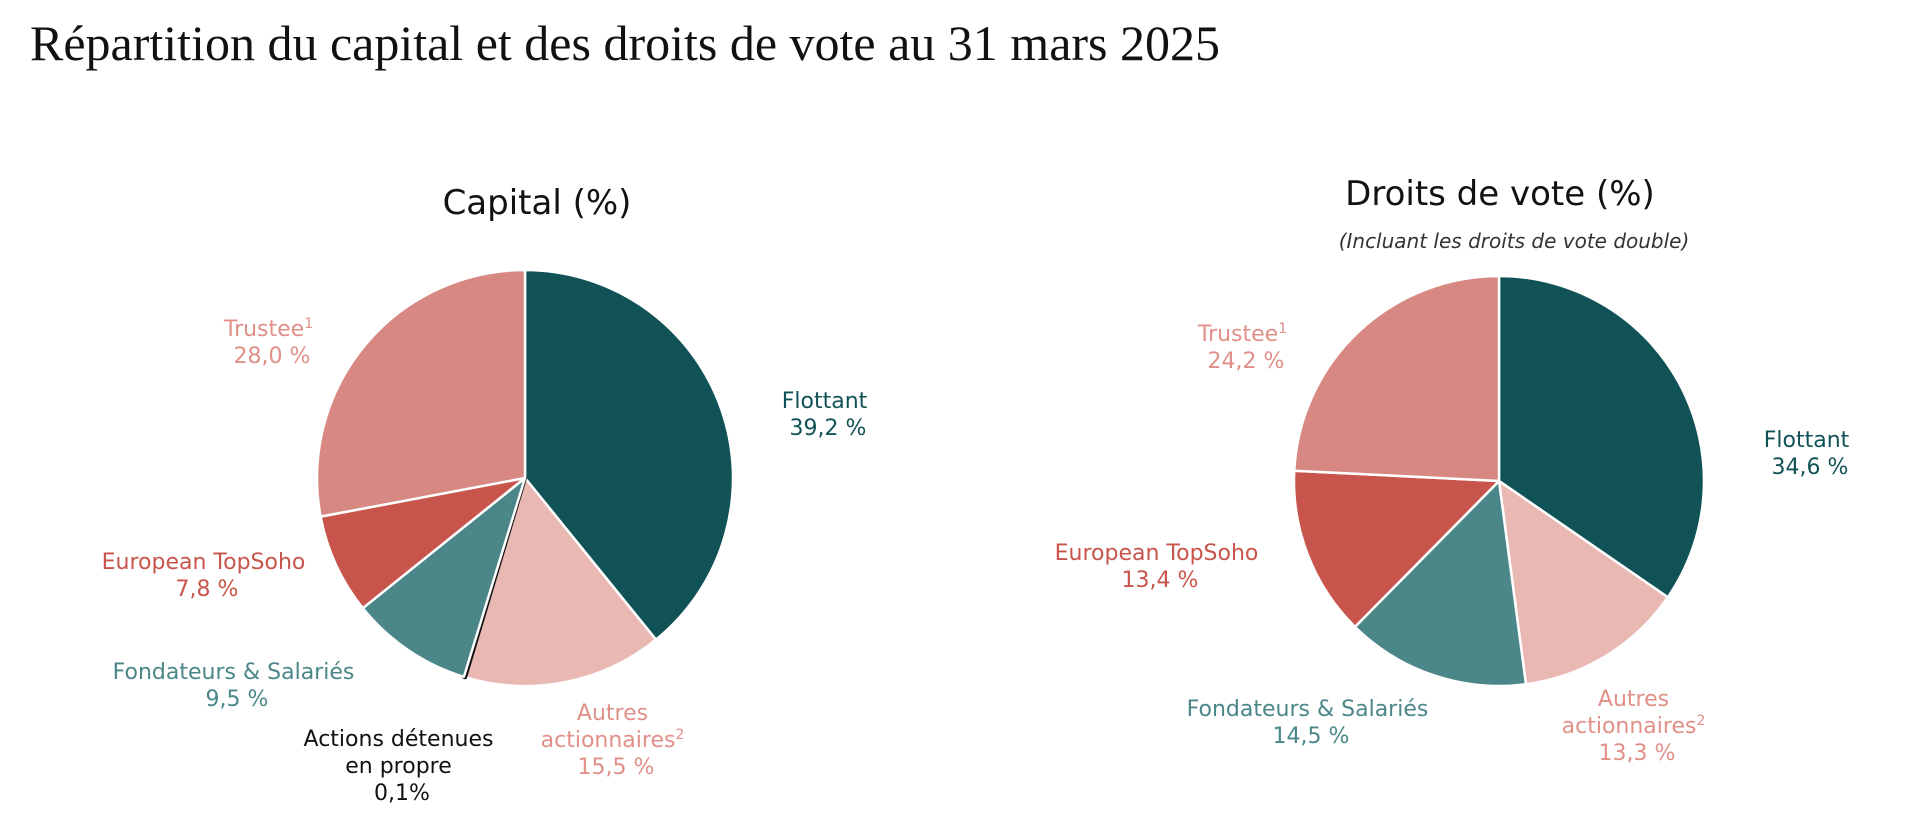 The height and width of the screenshot is (813, 1920). What do you see at coordinates (1245, 344) in the screenshot?
I see `voting-label-trustee: Trustee1 24,2 %` at bounding box center [1245, 344].